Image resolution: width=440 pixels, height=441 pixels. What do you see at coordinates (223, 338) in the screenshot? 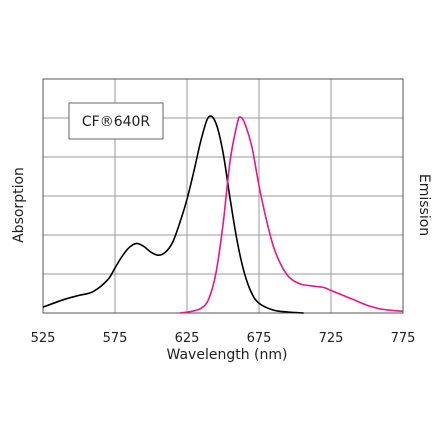
I see `x-tick-labels: 525 575 625 675 725 775` at bounding box center [223, 338].